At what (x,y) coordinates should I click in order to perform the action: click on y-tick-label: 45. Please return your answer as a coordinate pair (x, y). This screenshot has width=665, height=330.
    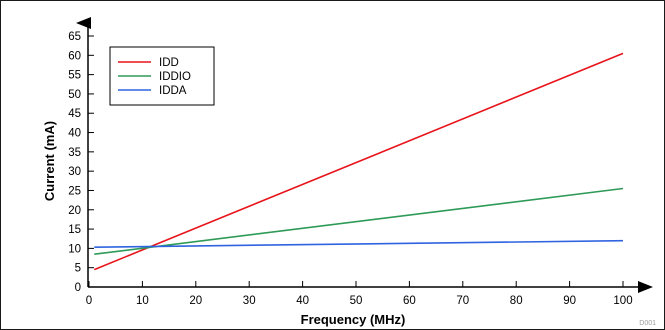
    Looking at the image, I should click on (74, 114).